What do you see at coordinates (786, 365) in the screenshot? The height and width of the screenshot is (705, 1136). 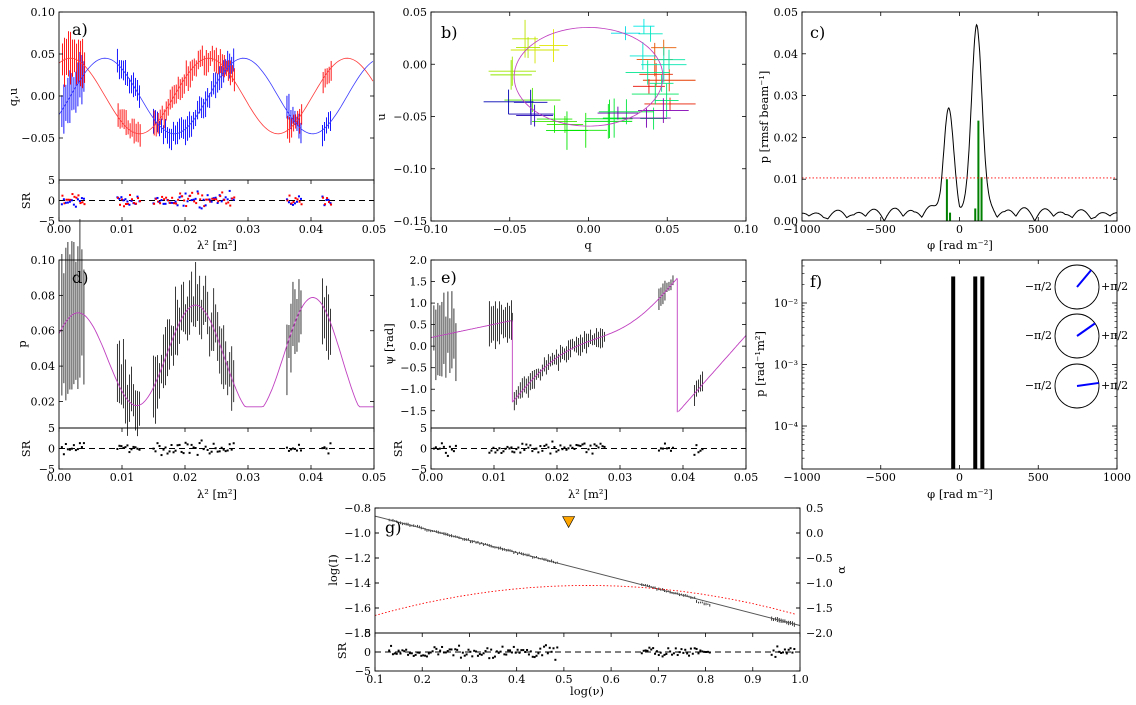 I see `y-tick-label: 10⁻³` at bounding box center [786, 365].